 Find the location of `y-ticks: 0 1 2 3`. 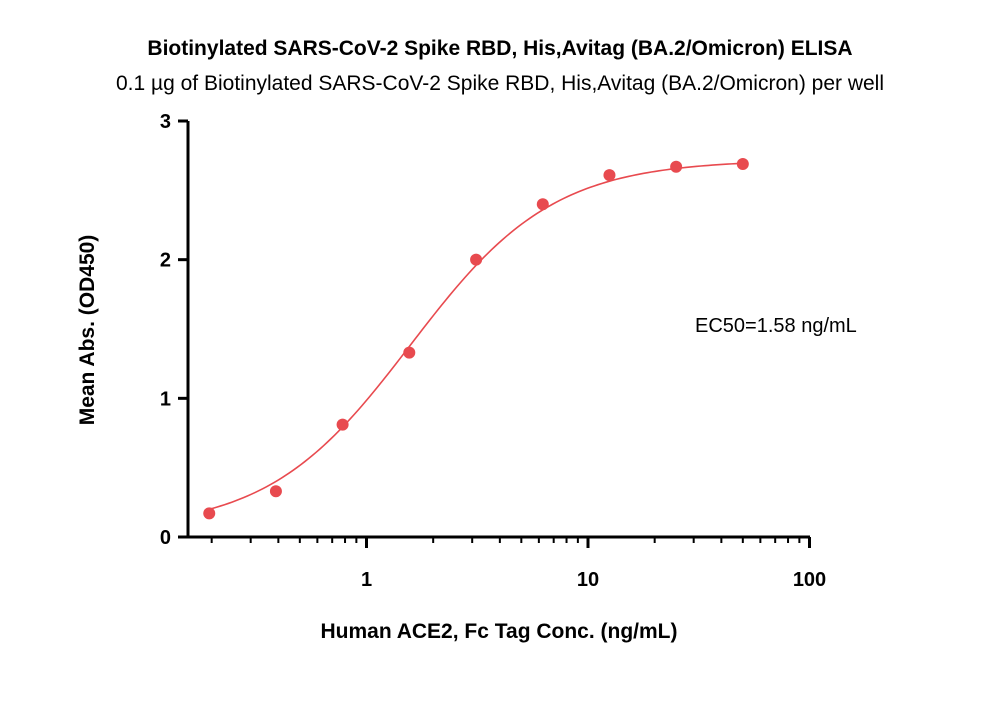

y-ticks: 0 1 2 3 is located at coordinates (174, 330).